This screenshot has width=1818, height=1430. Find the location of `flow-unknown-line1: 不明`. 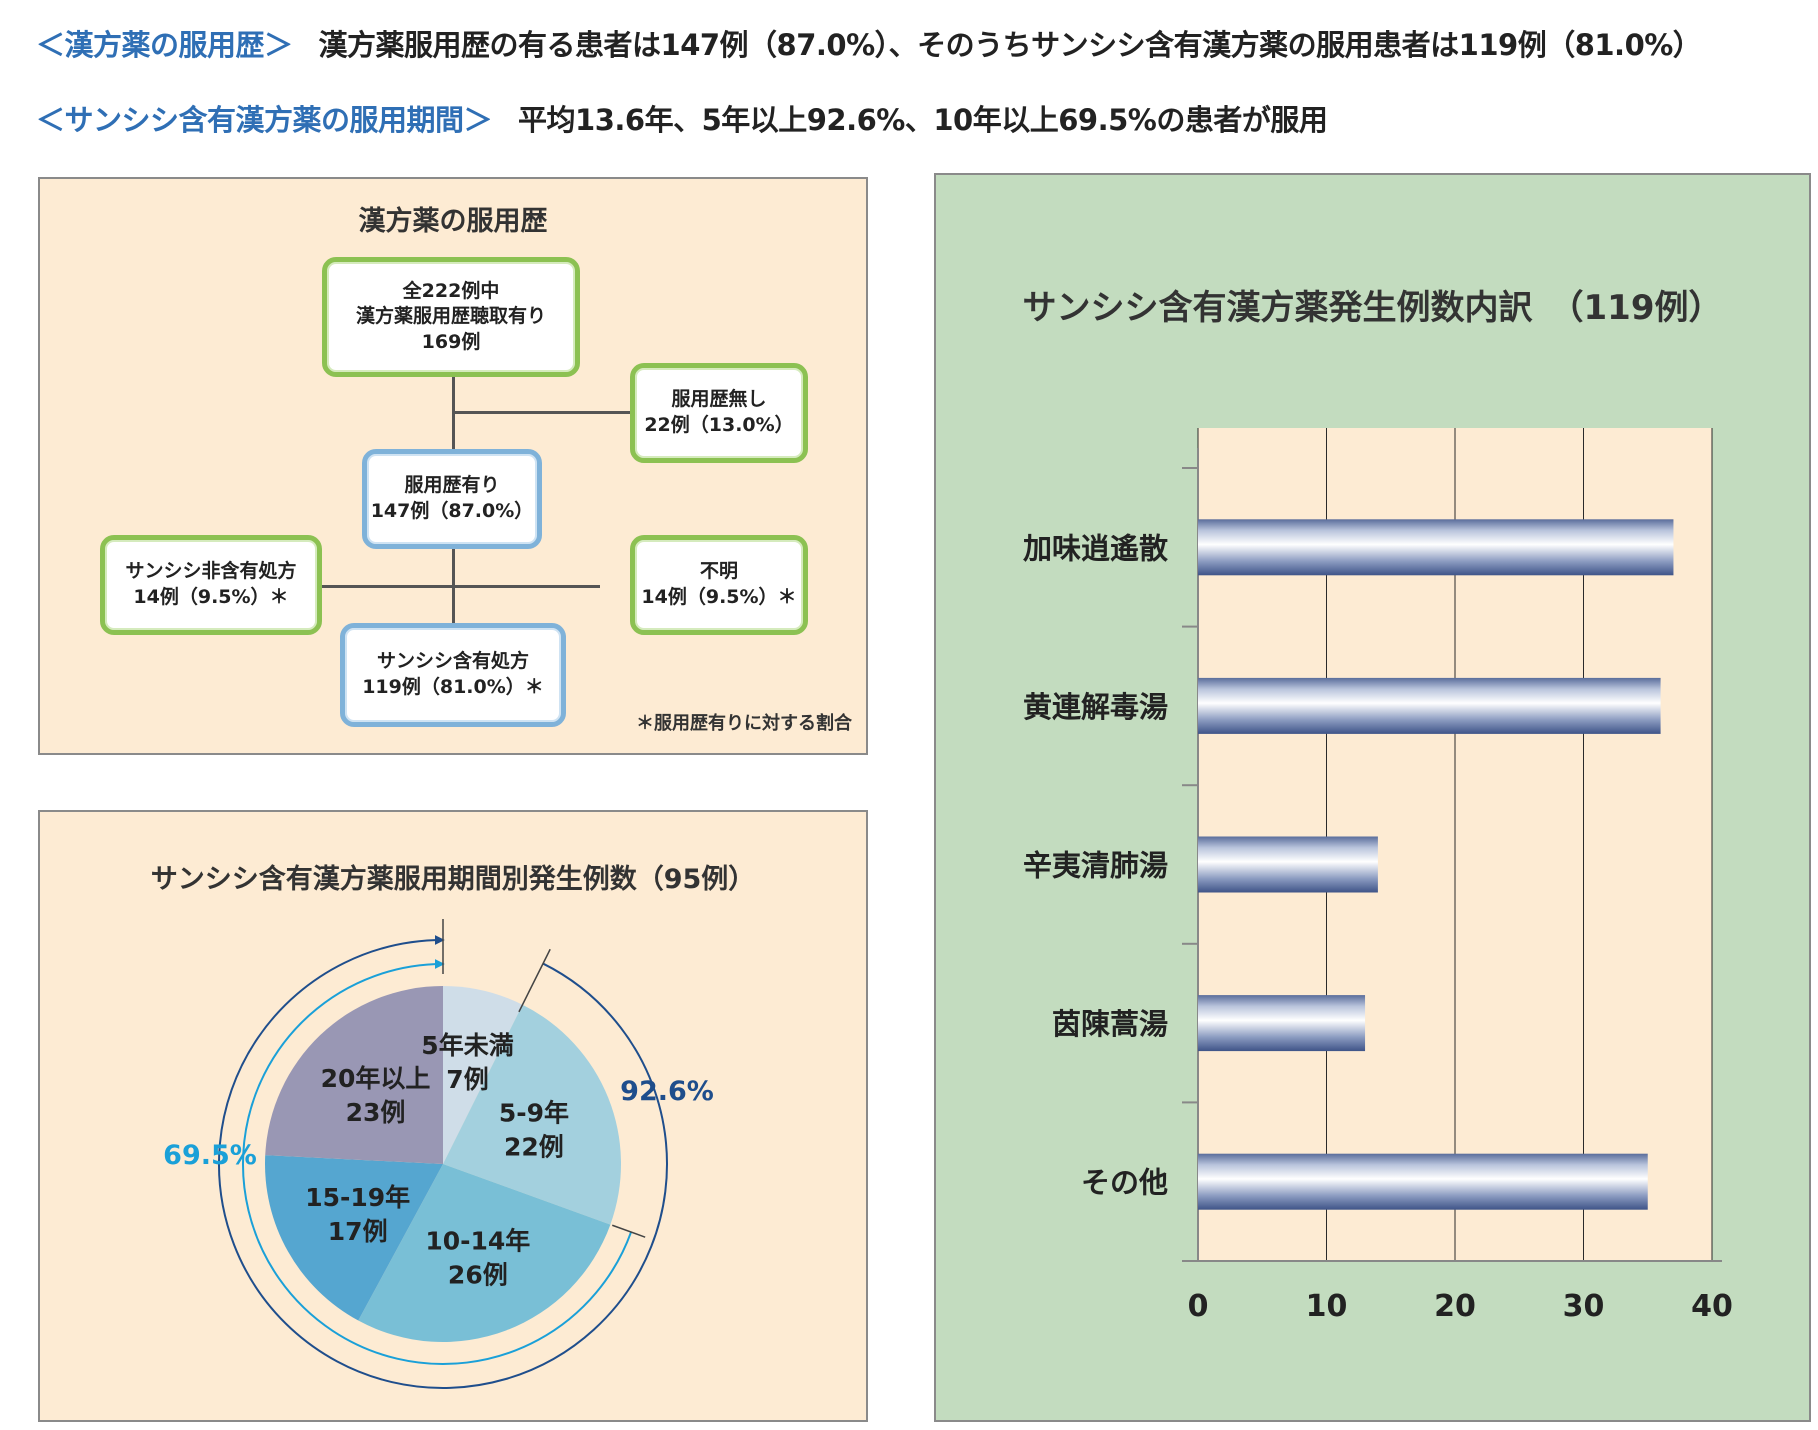

flow-unknown-line1: 不明 is located at coordinates (718, 571).